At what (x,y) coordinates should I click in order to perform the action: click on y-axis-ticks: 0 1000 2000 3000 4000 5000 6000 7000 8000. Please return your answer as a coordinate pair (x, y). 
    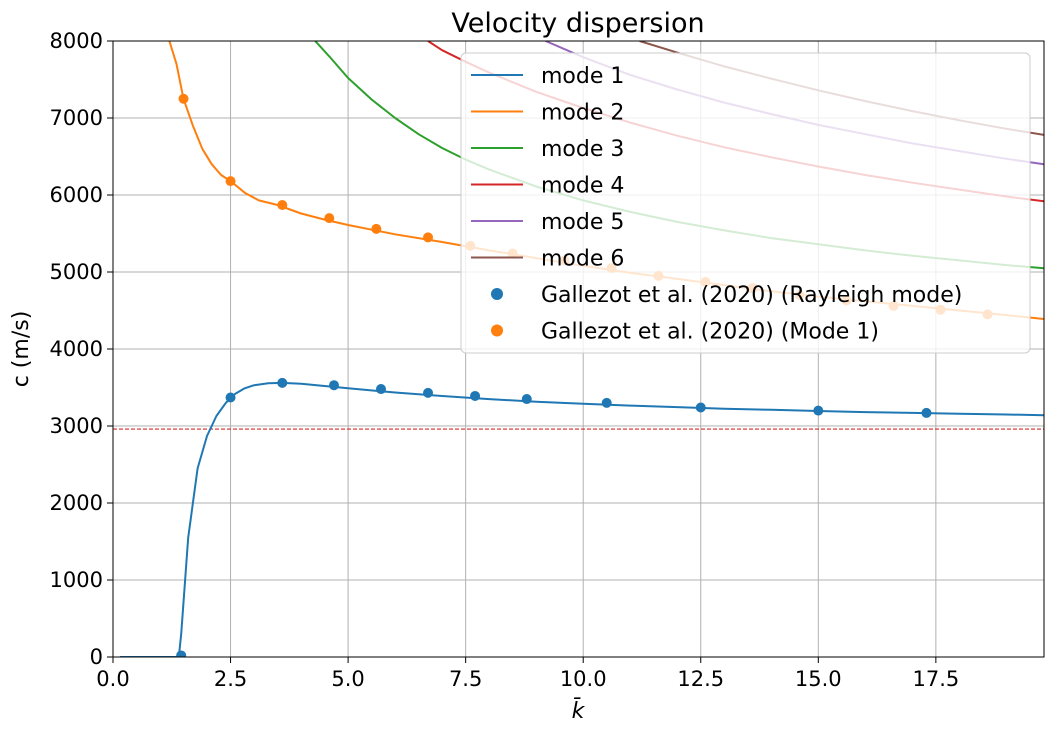
    Looking at the image, I should click on (81, 349).